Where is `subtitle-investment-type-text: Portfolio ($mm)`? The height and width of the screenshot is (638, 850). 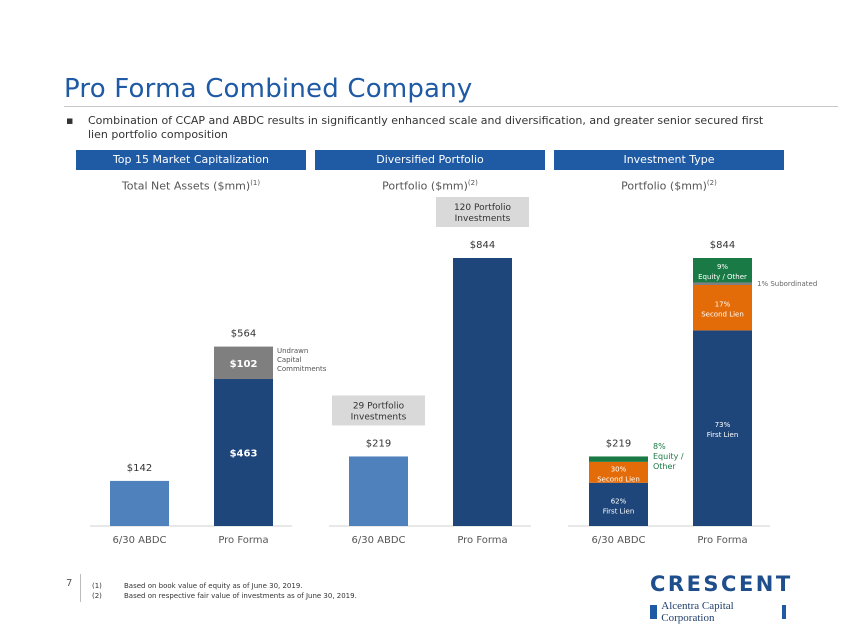
subtitle-investment-type-text: Portfolio ($mm) is located at coordinates (664, 186).